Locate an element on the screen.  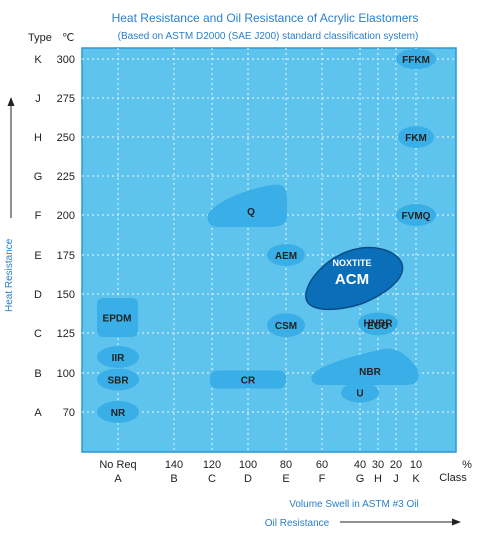
x-tick-value: 30 is located at coordinates (378, 465).